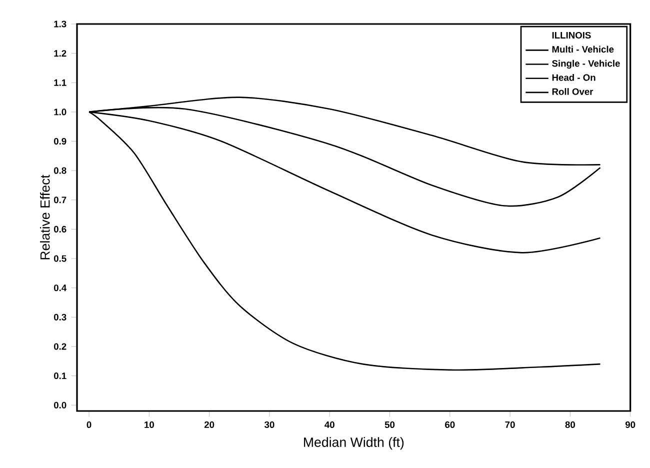 The width and height of the screenshot is (650, 468). What do you see at coordinates (354, 443) in the screenshot?
I see `x-axis-title: Median Width (ft)` at bounding box center [354, 443].